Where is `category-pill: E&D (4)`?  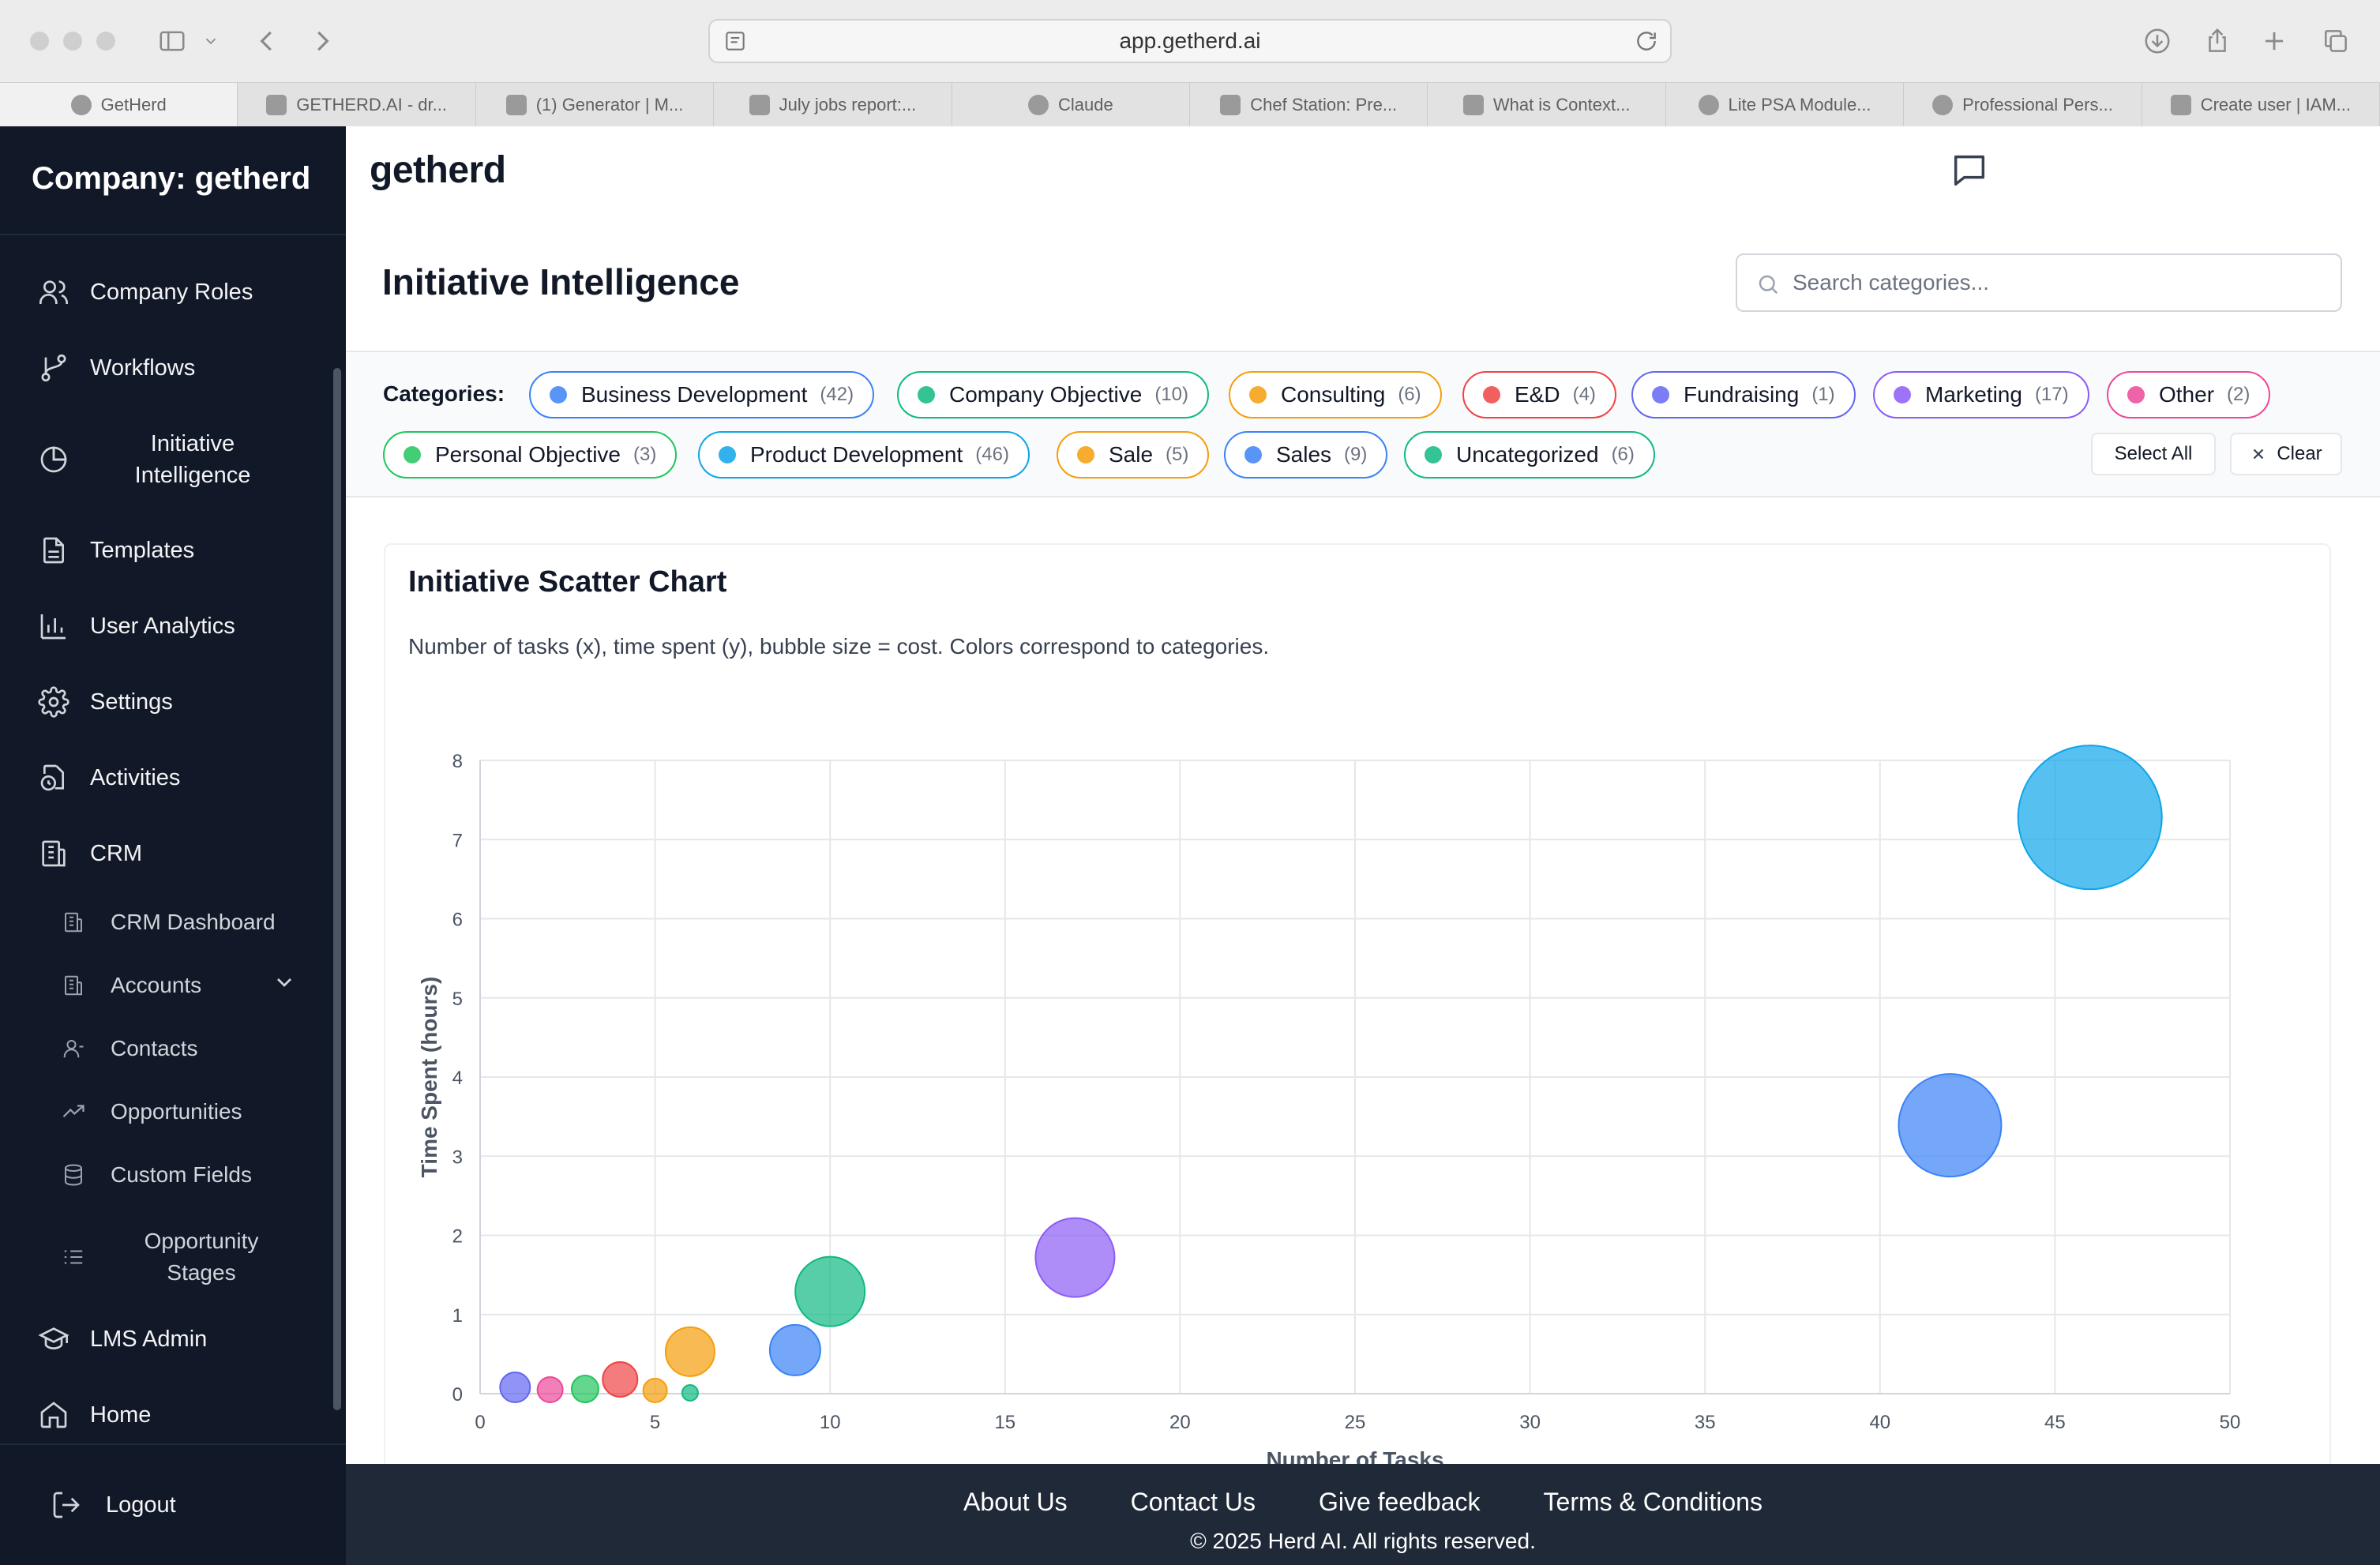
category-pill: E&D (4) is located at coordinates (1539, 394).